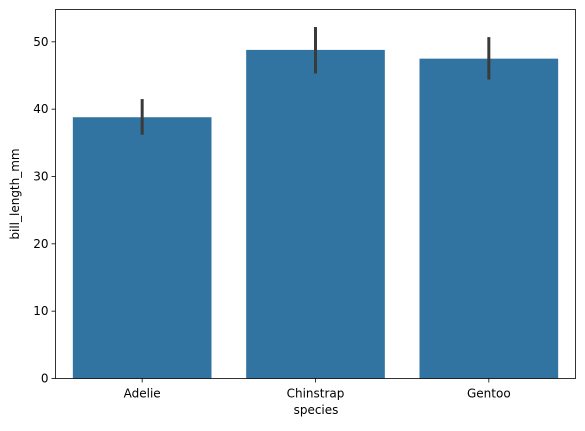  Describe the element at coordinates (142, 394) in the screenshot. I see `x-tick-label: Adelie` at that location.